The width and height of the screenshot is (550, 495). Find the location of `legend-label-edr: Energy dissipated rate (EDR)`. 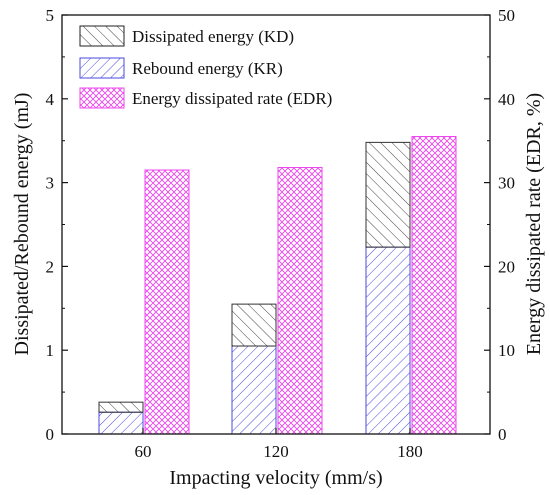

legend-label-edr: Energy dissipated rate (EDR) is located at coordinates (232, 98).